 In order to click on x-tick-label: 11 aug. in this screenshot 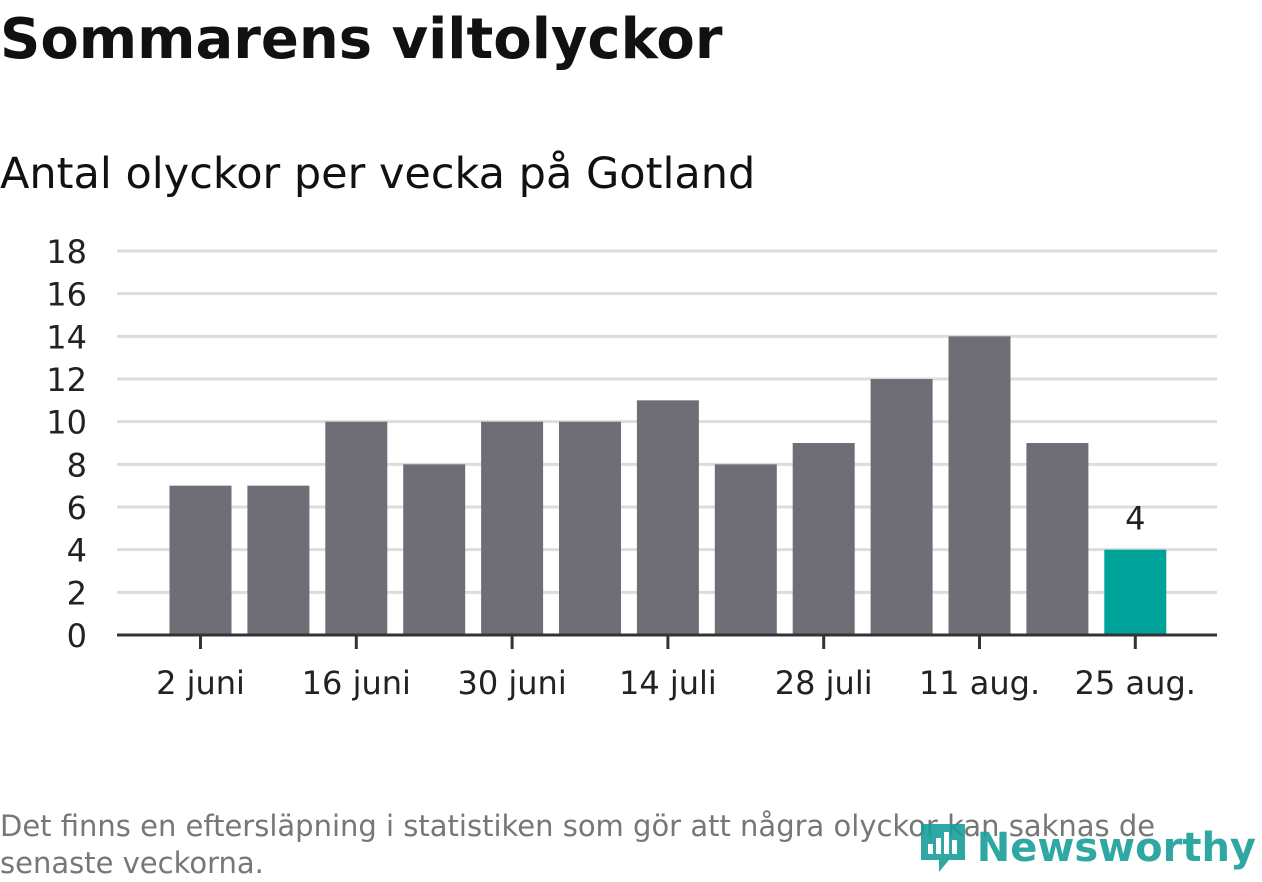, I will do `click(979, 683)`.